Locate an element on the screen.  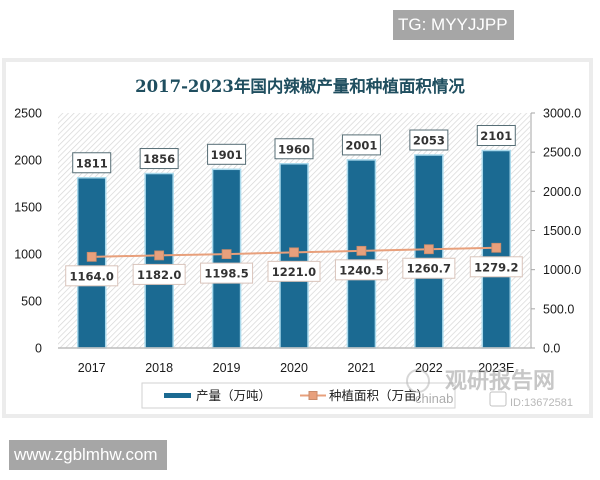
watermark-id-text: ID:13672581 is located at coordinates (541, 403).